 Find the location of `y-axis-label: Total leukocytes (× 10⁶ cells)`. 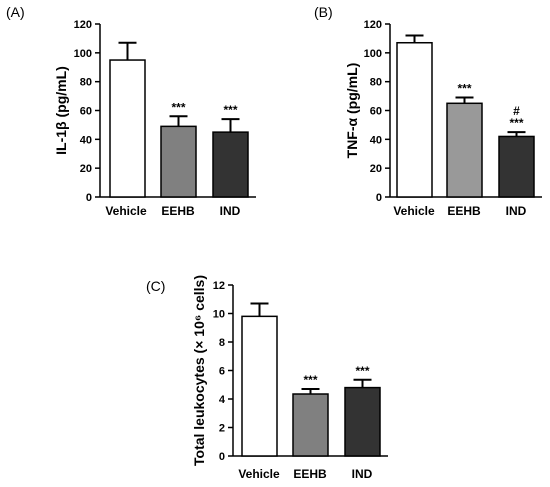

y-axis-label: Total leukocytes (× 10⁶ cells) is located at coordinates (199, 370).